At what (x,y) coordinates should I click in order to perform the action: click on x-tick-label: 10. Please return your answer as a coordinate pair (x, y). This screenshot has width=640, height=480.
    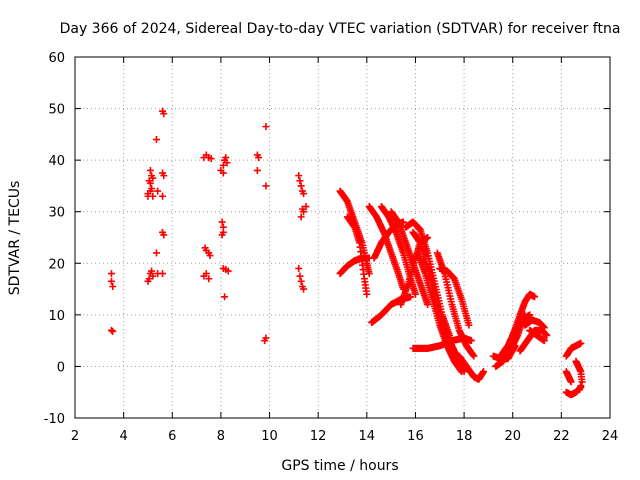
    Looking at the image, I should click on (269, 436).